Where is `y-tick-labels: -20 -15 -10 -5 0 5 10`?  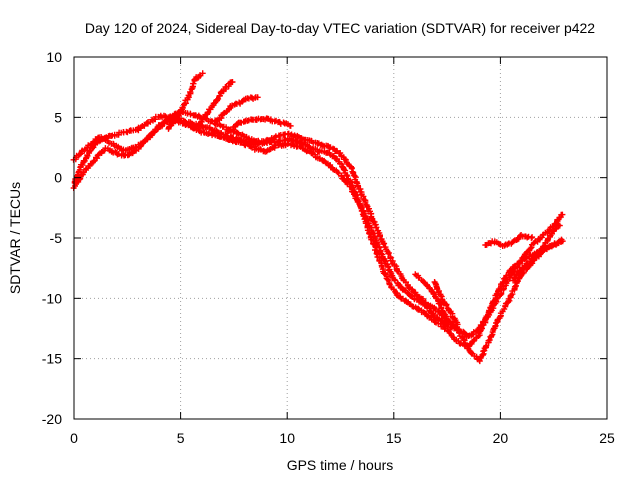 y-tick-labels: -20 -15 -10 -5 0 5 10 is located at coordinates (52, 238).